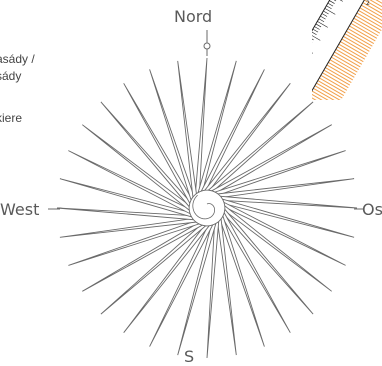  I want to click on north-marker-icon, so click(207, 46).